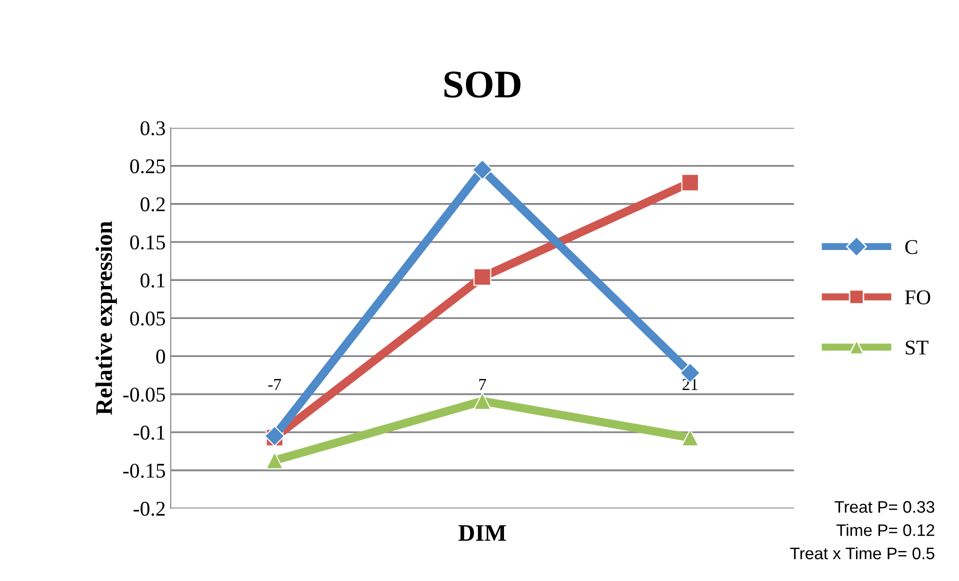 The height and width of the screenshot is (581, 959). I want to click on y-tick-label: 0.2, so click(152, 204).